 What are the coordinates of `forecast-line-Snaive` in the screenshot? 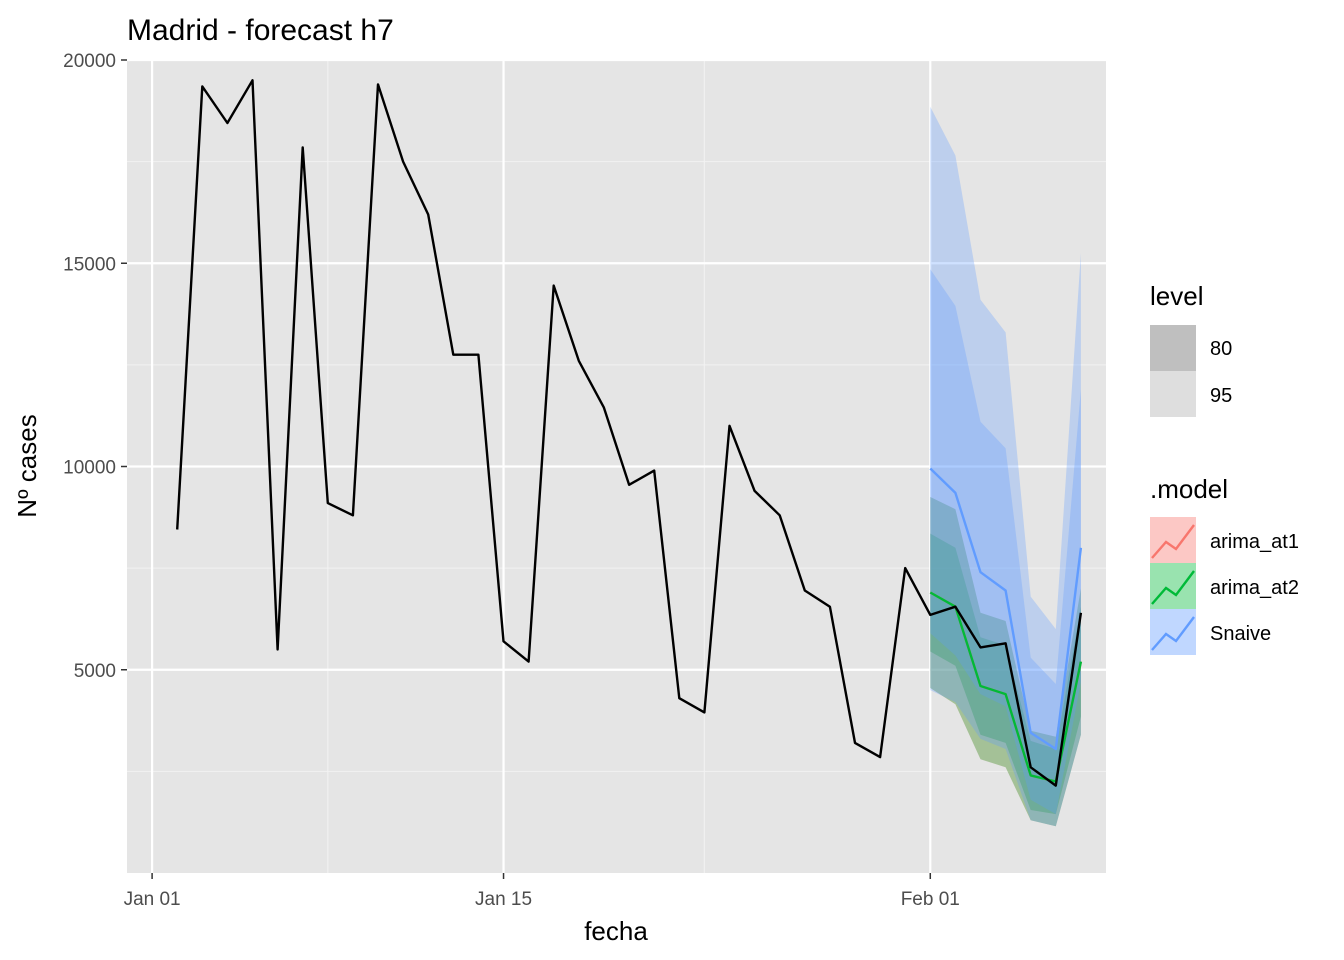 It's located at (1006, 609).